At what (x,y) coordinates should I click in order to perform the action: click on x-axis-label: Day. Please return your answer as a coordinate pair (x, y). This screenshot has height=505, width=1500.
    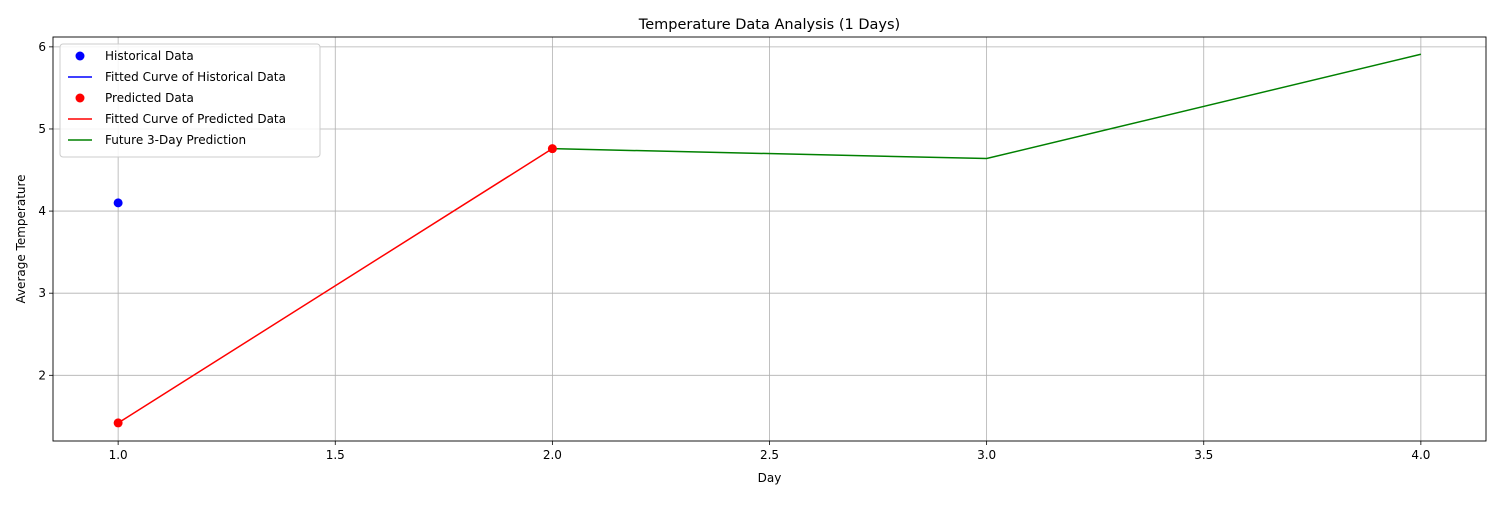
    Looking at the image, I should click on (770, 478).